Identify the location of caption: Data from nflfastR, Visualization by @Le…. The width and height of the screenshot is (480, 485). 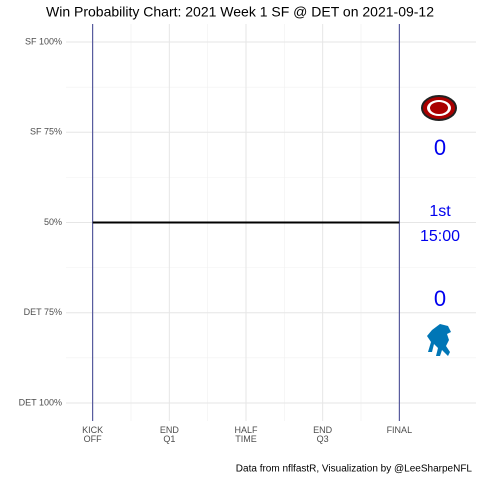
(354, 469).